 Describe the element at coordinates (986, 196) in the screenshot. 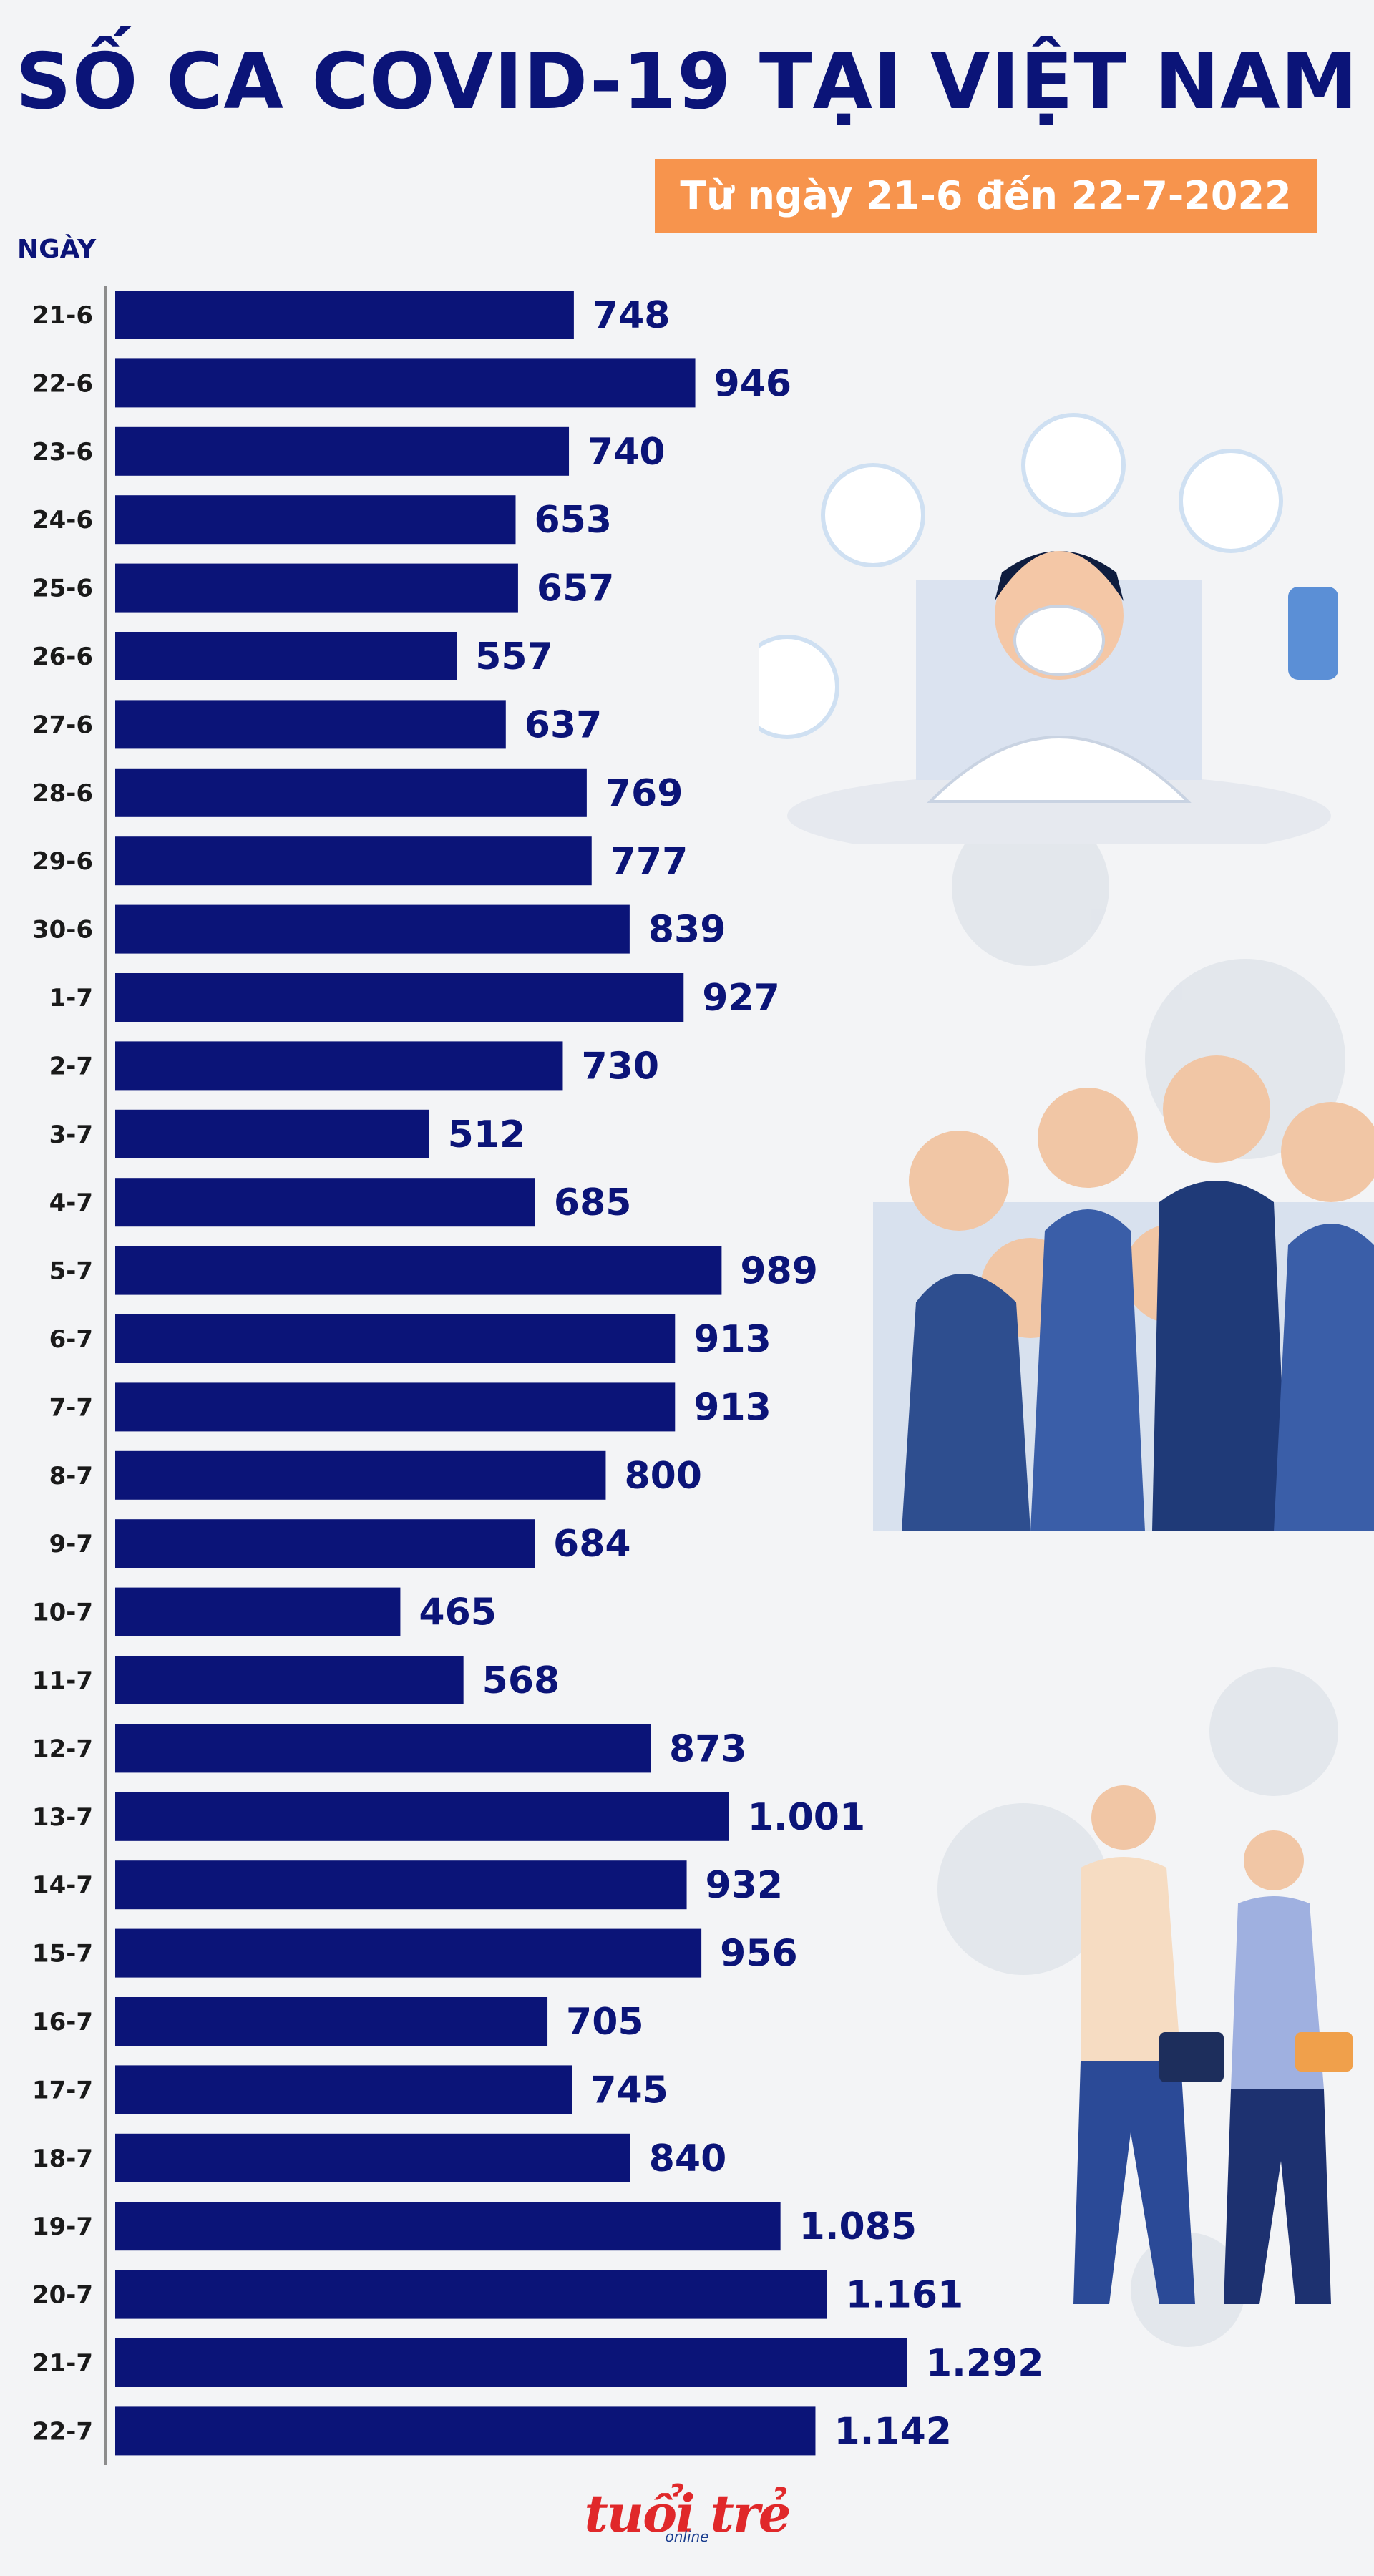

I see `date-range-badge: Từ ngày 21-6 đến 22-7-2022` at that location.